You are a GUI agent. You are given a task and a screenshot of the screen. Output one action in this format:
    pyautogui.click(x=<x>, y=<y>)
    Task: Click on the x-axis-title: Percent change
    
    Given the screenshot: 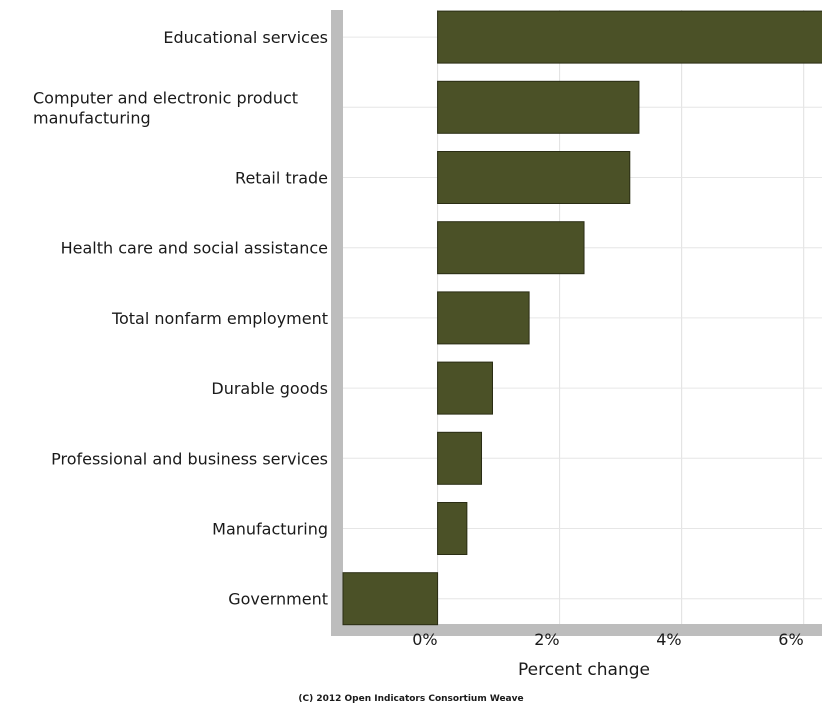 What is the action you would take?
    pyautogui.click(x=584, y=670)
    